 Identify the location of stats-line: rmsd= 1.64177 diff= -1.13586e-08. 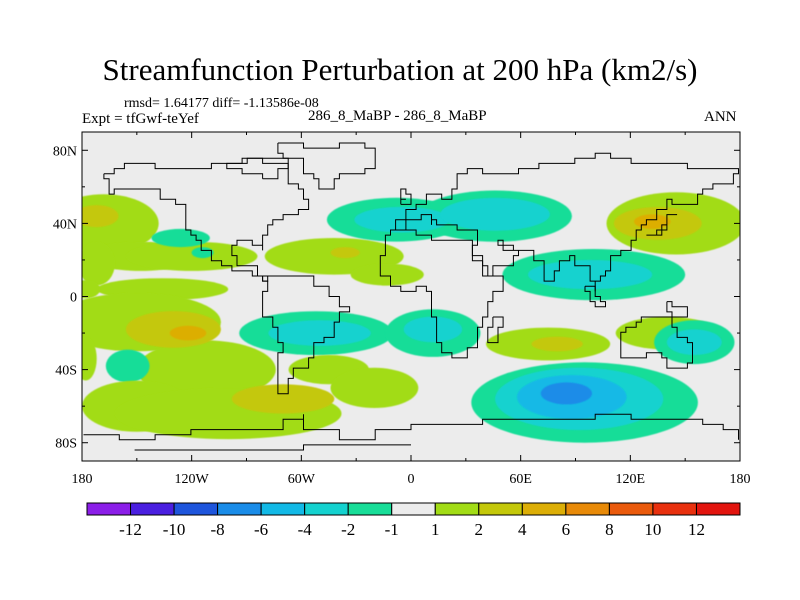
(221, 103).